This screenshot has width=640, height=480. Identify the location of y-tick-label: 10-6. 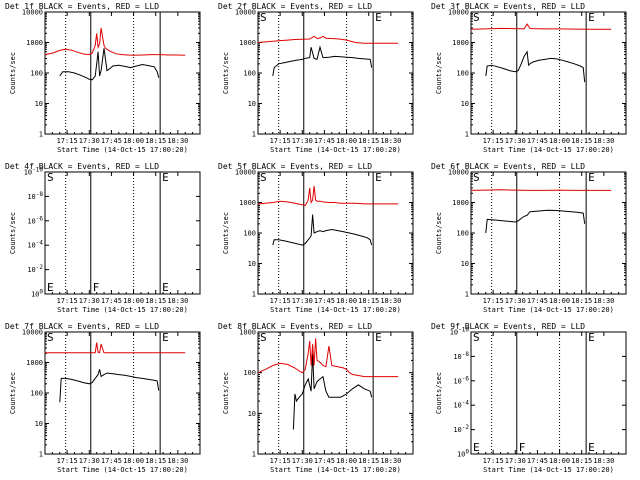
(461, 380).